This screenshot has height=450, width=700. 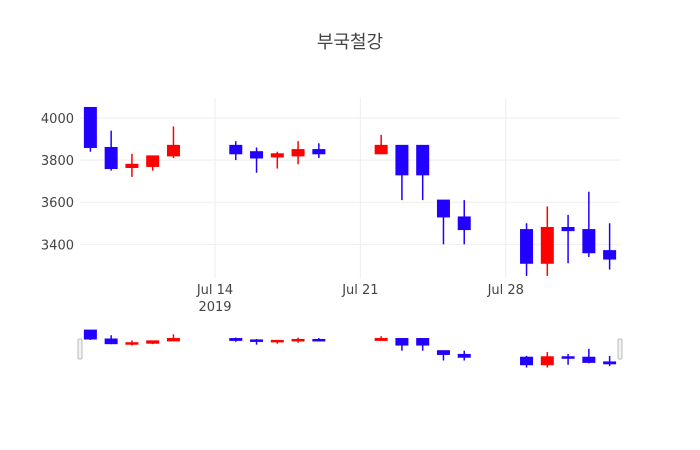 I want to click on x-tick-label: Jul 14, so click(x=214, y=290).